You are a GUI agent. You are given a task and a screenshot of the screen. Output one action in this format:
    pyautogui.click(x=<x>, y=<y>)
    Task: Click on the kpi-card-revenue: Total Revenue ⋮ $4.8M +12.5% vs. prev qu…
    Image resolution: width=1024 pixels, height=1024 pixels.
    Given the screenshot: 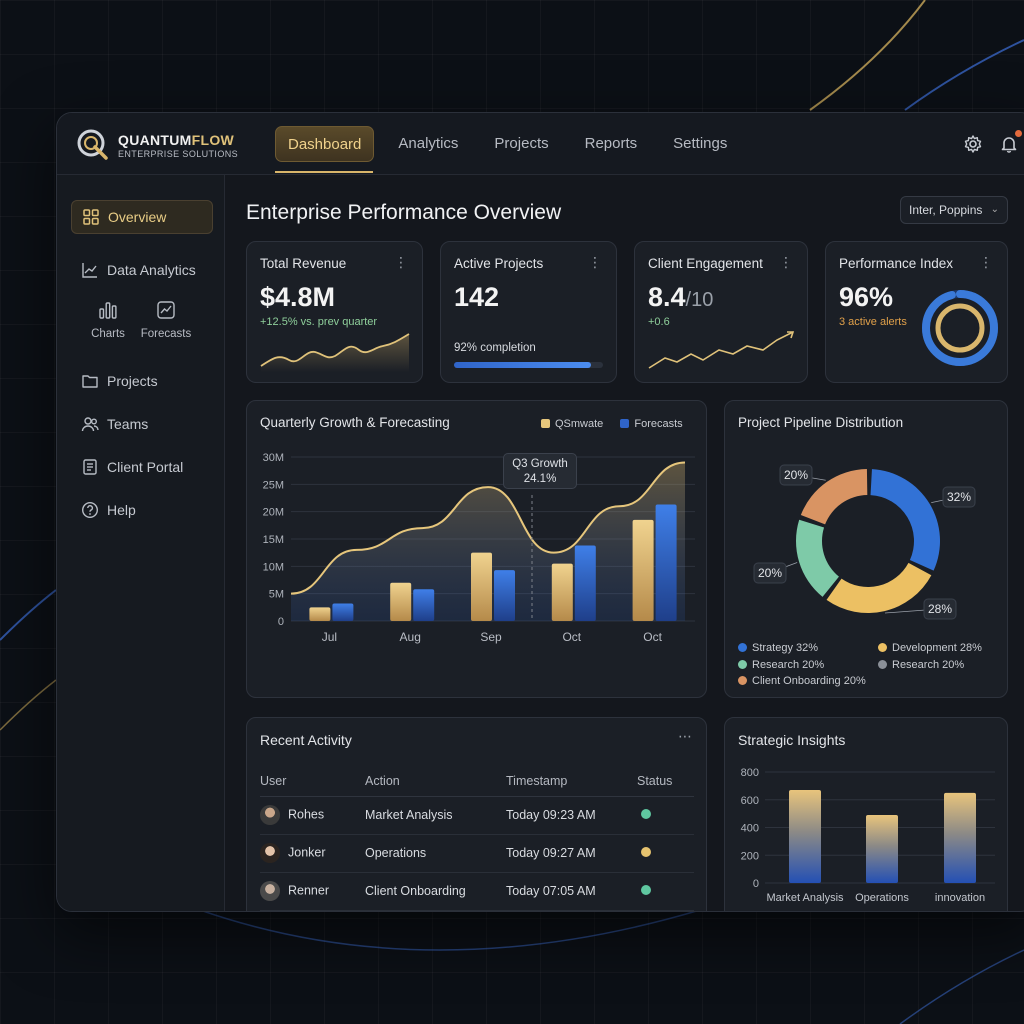 What is the action you would take?
    pyautogui.click(x=334, y=312)
    